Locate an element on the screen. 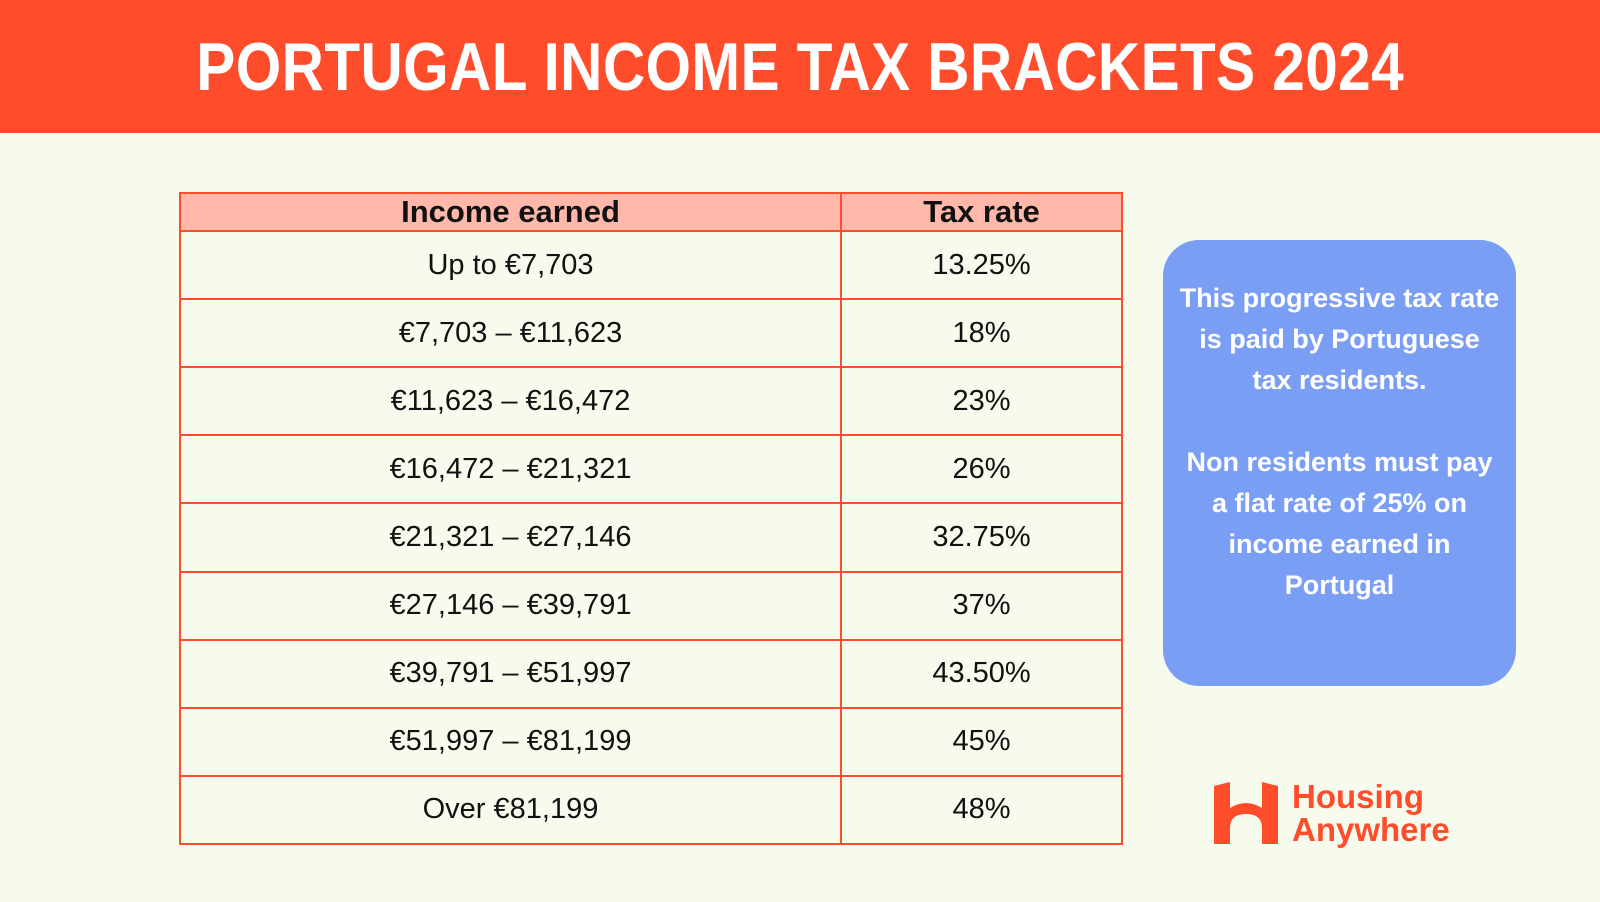 The image size is (1600, 902). income-cell: €7,703 – €11,623 is located at coordinates (510, 333).